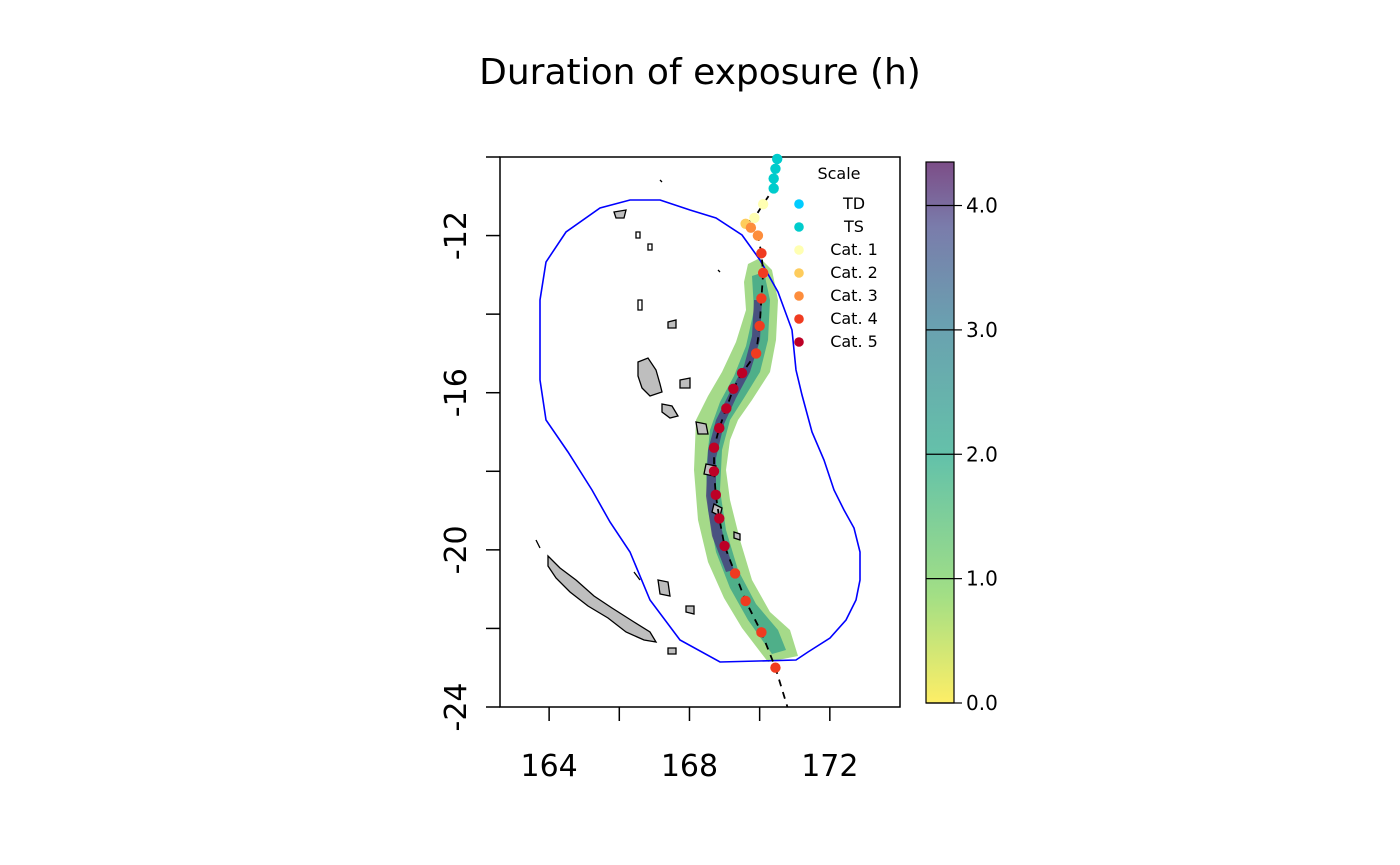 This screenshot has width=1400, height=865. Describe the element at coordinates (672, 651) in the screenshot. I see `island-loyalty-small` at that location.